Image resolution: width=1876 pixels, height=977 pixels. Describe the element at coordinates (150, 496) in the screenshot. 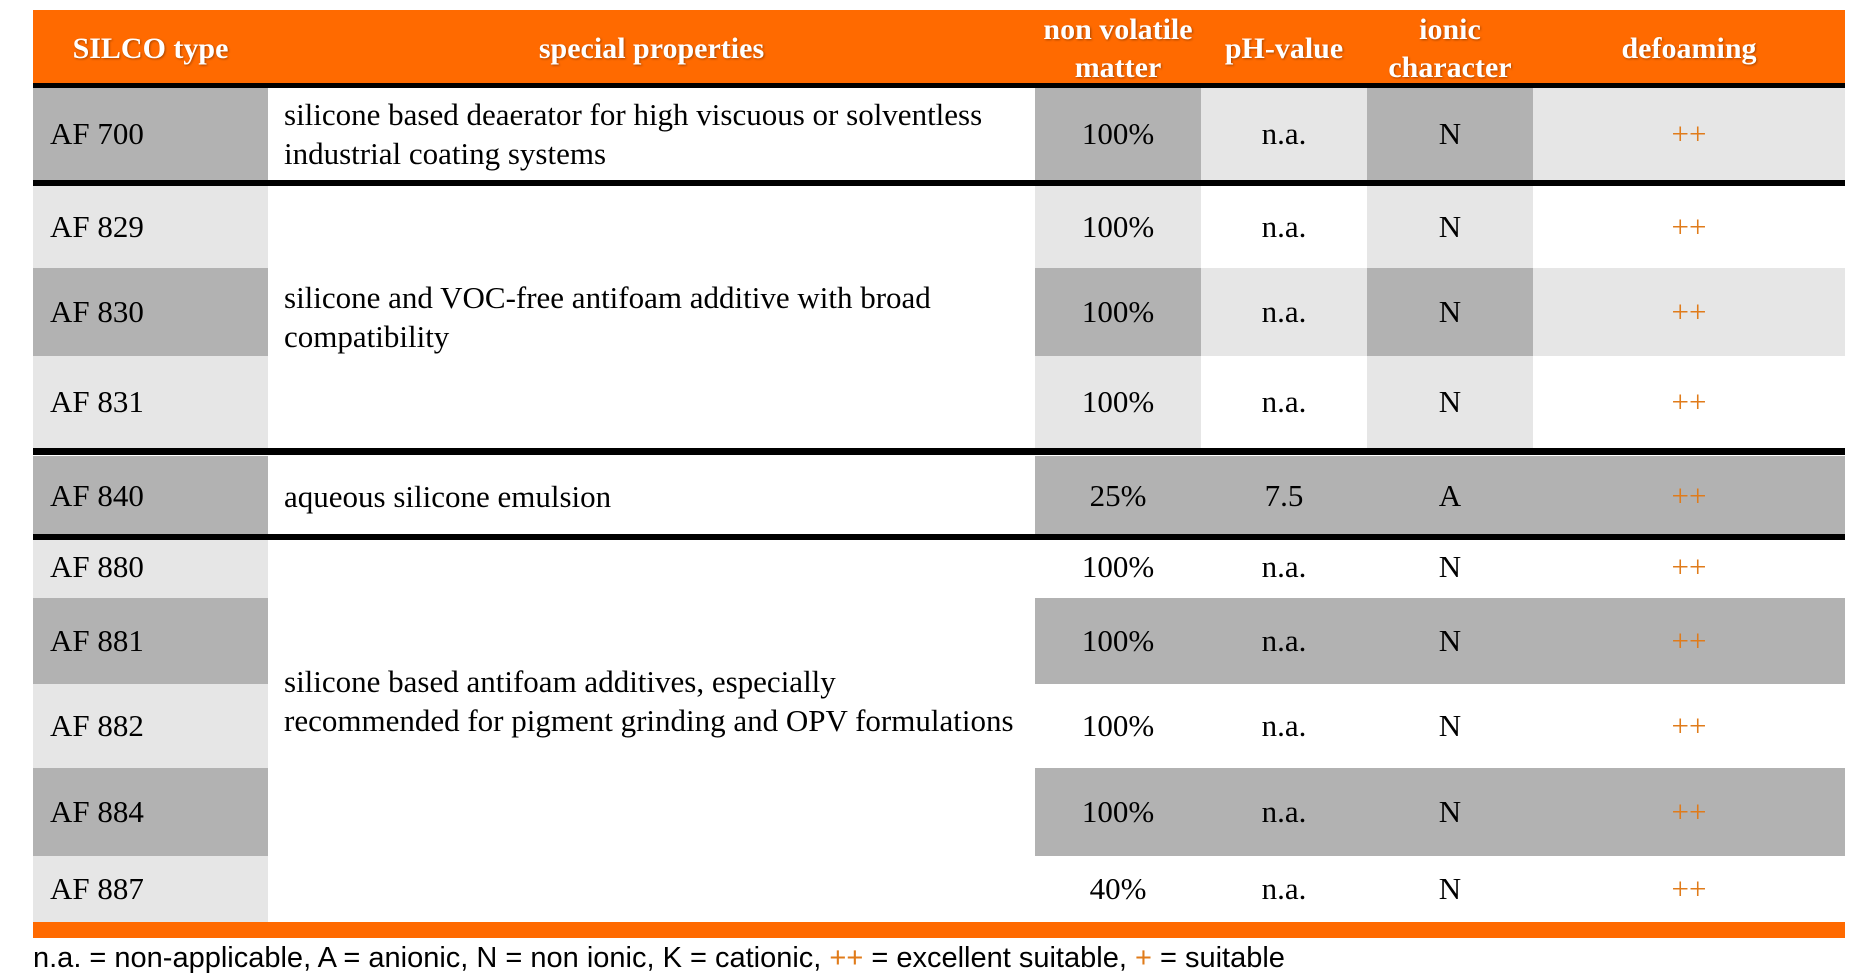

I see `cell-type: AF 840` at that location.